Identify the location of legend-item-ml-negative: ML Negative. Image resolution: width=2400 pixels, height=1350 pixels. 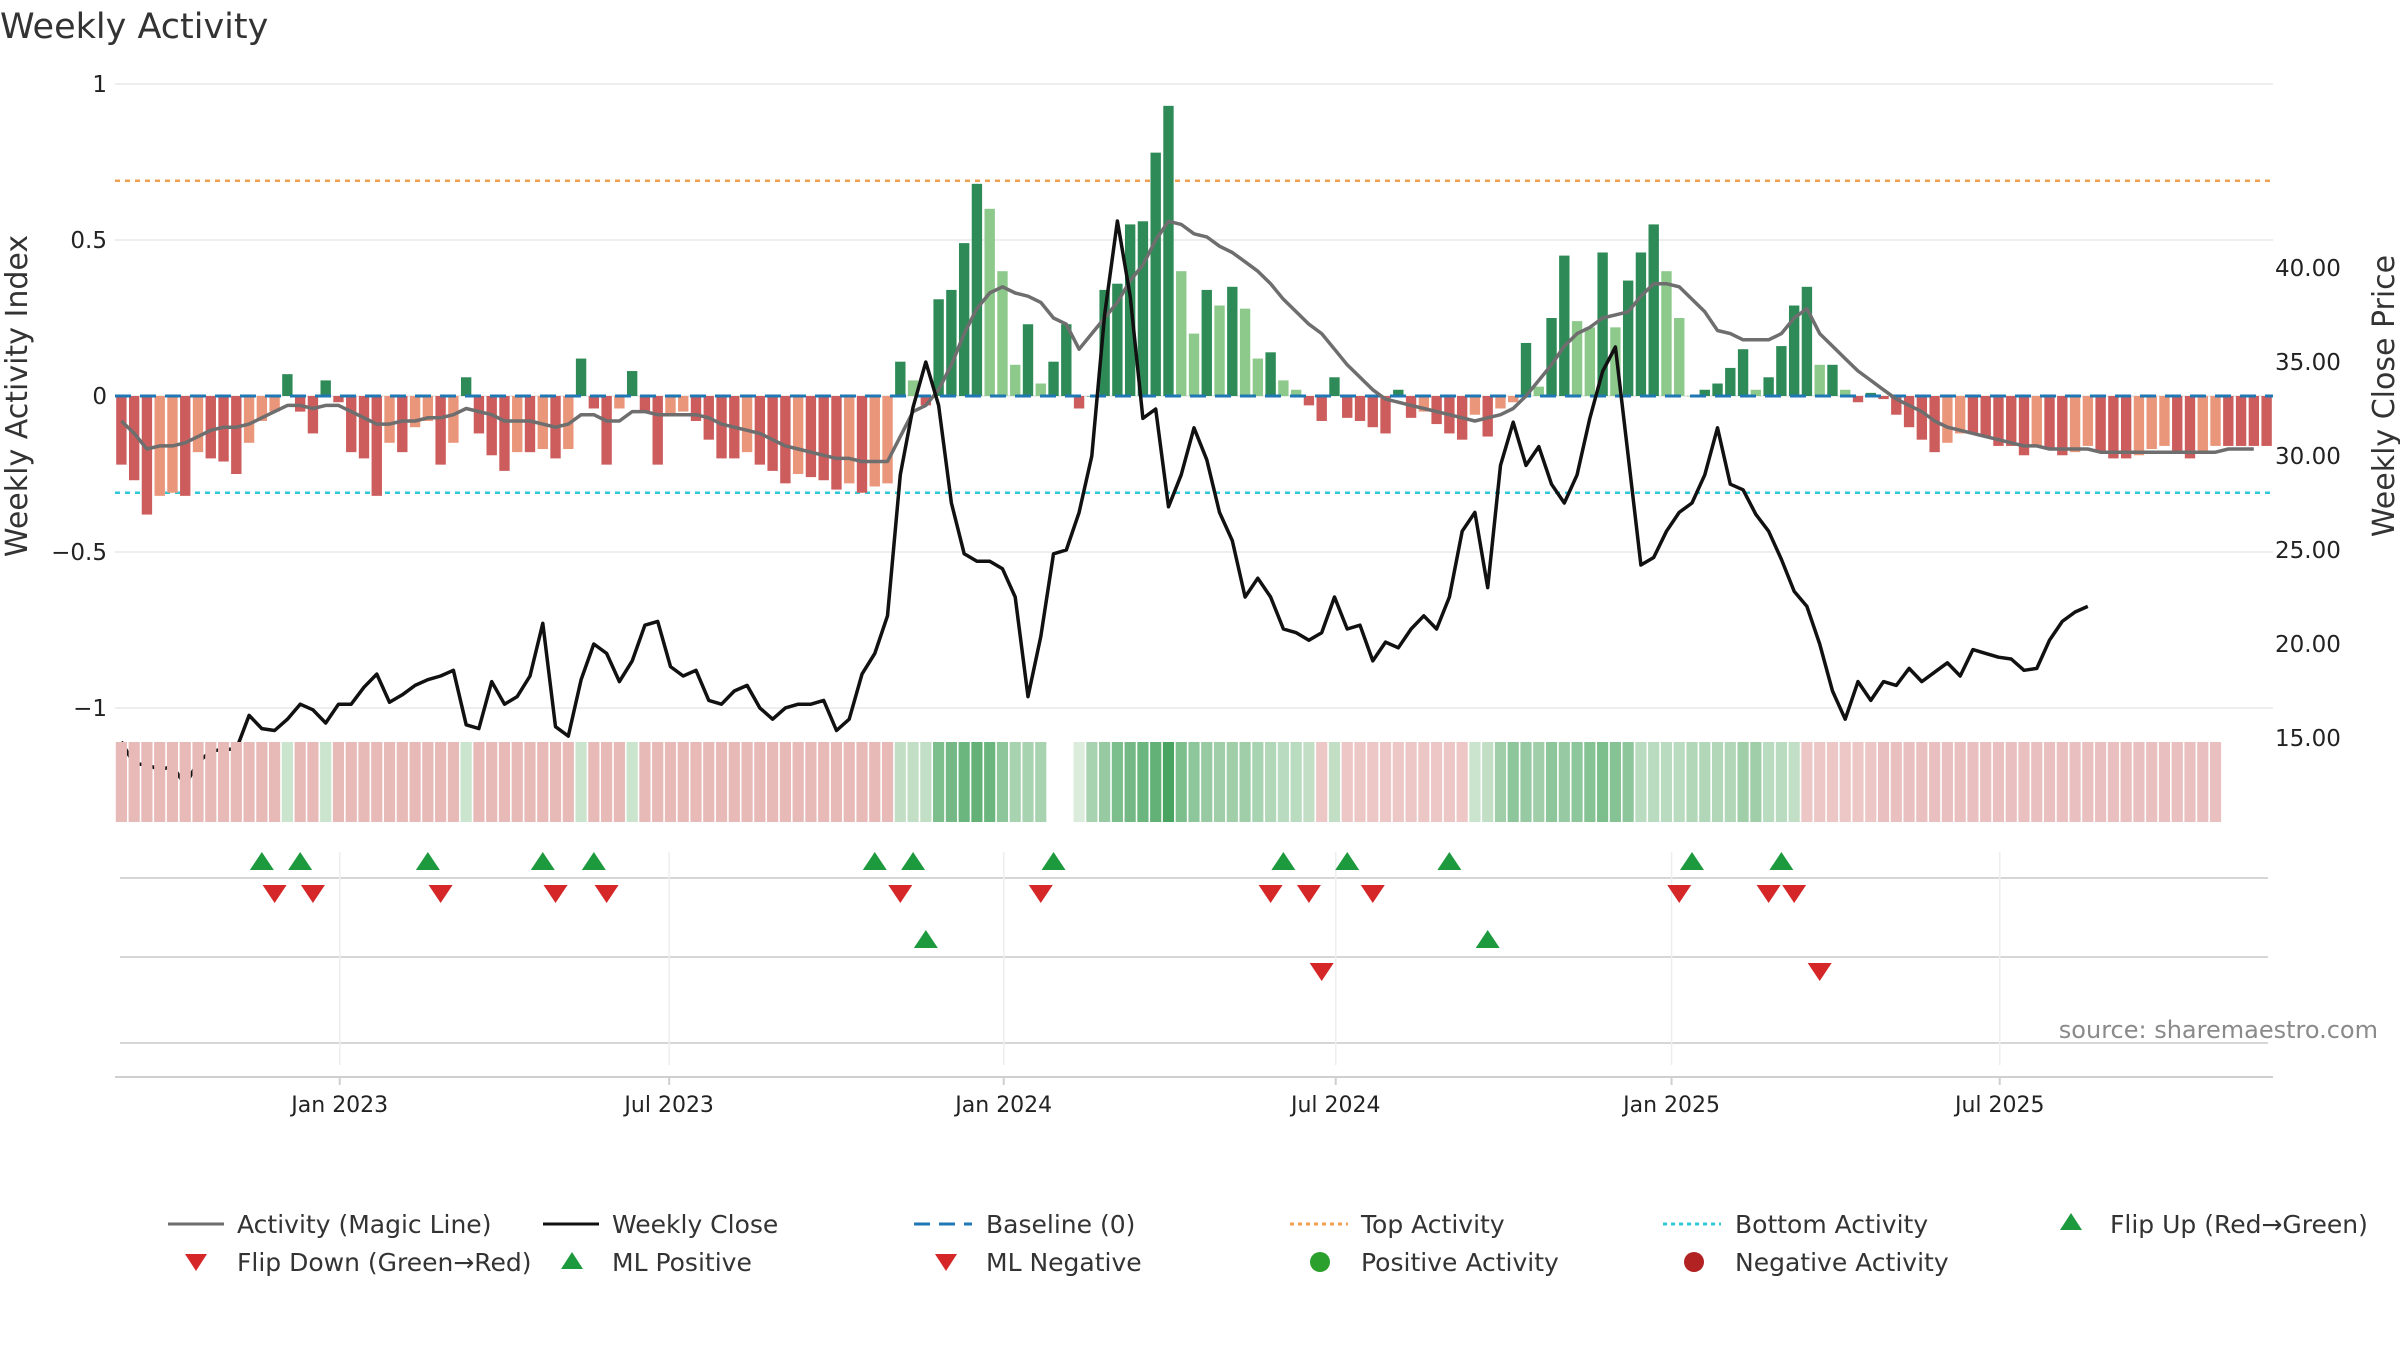
(1038, 1262).